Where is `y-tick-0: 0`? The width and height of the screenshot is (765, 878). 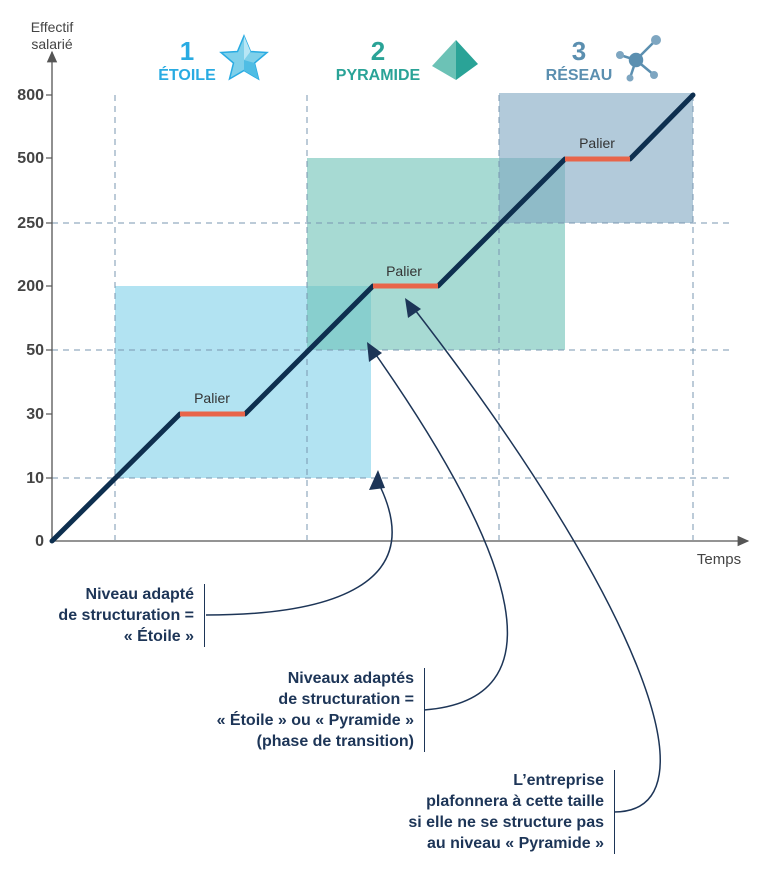 y-tick-0: 0 is located at coordinates (39, 541).